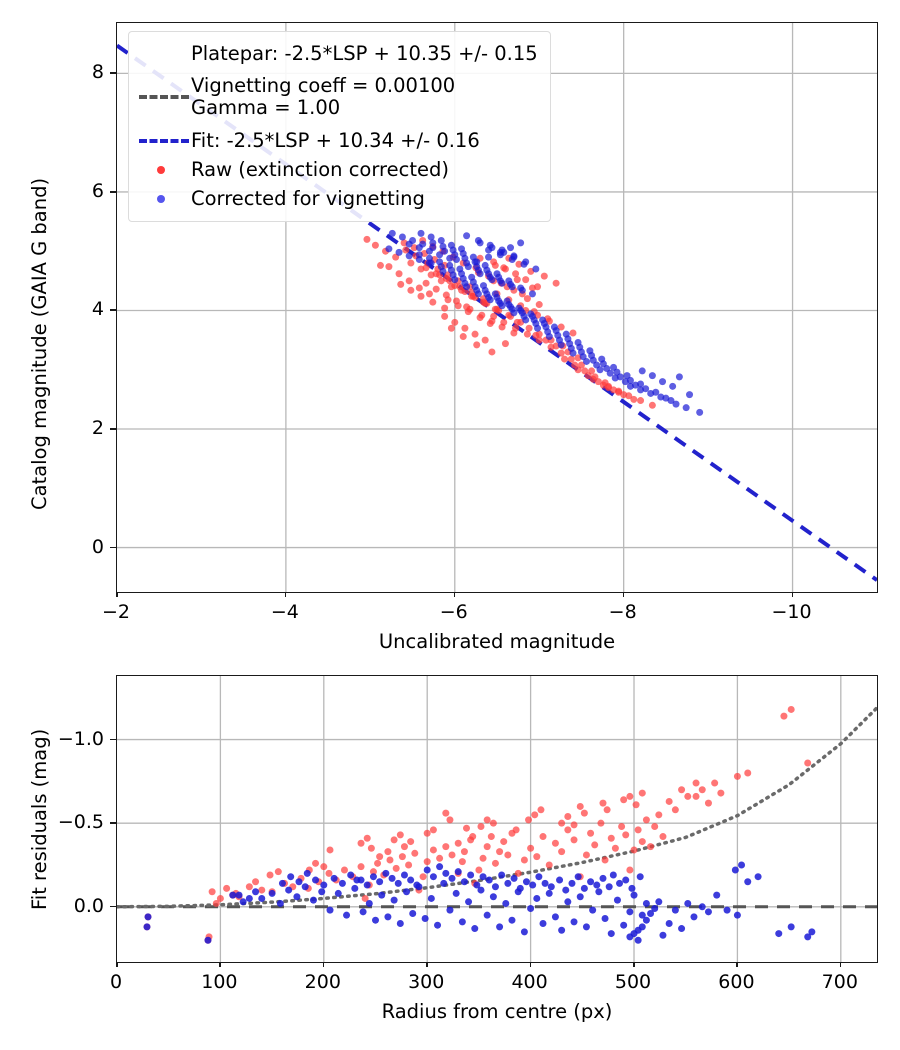 This screenshot has width=900, height=1050. I want to click on legend-label-stack: Raw (extinction corrected), so click(320, 169).